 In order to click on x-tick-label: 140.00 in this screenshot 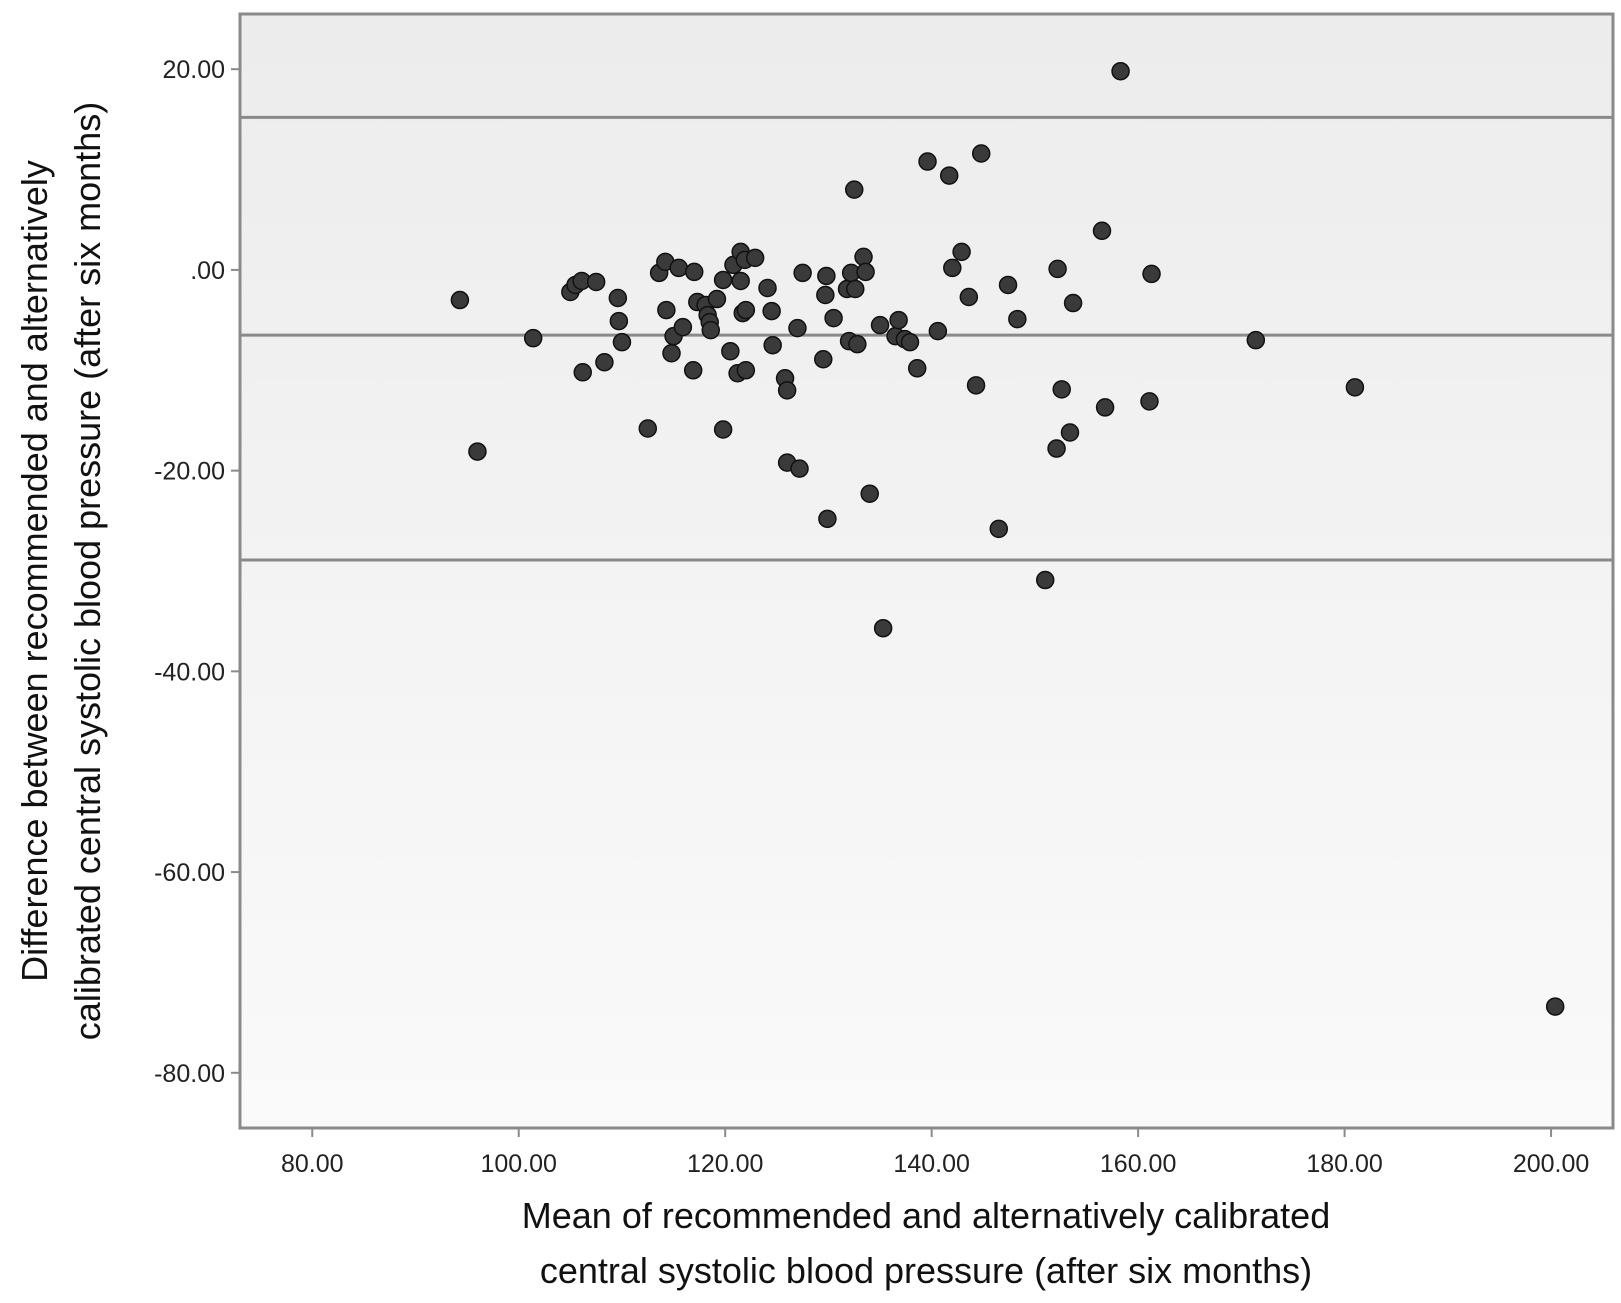, I will do `click(931, 1164)`.